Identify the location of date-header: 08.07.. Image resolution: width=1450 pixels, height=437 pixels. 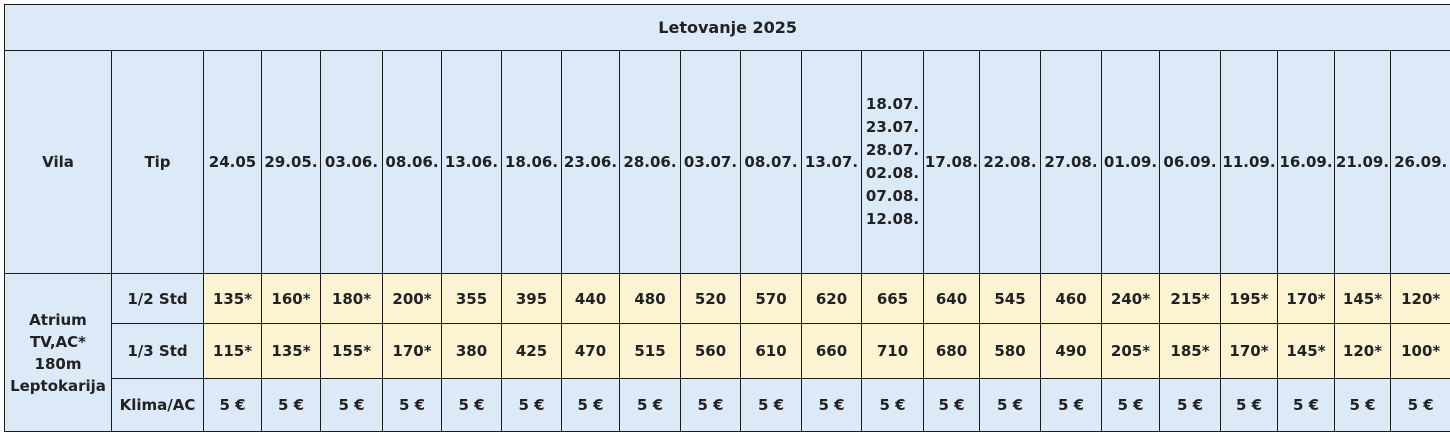
(771, 162).